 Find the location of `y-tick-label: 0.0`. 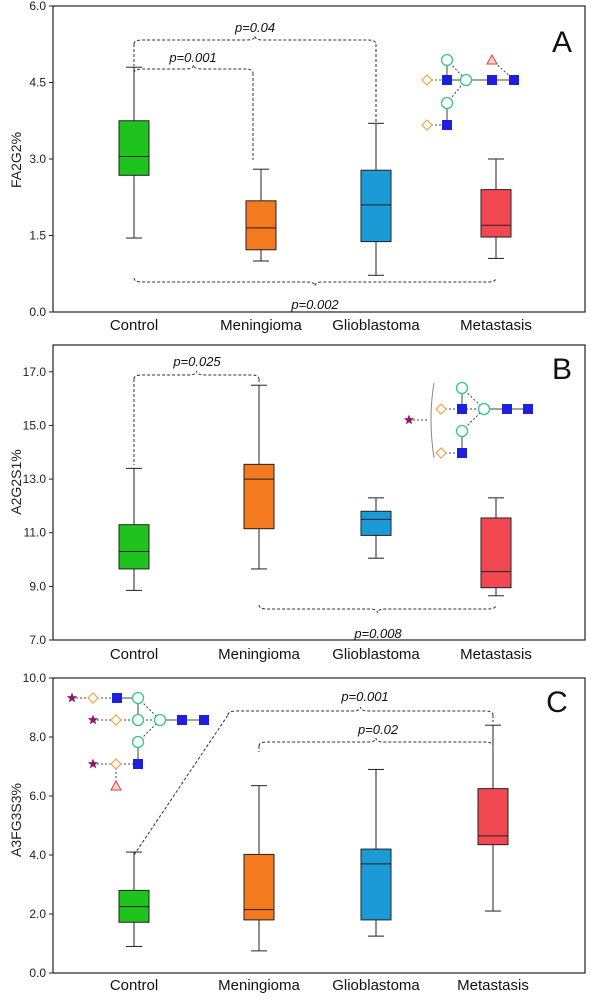

y-tick-label: 0.0 is located at coordinates (37, 312).